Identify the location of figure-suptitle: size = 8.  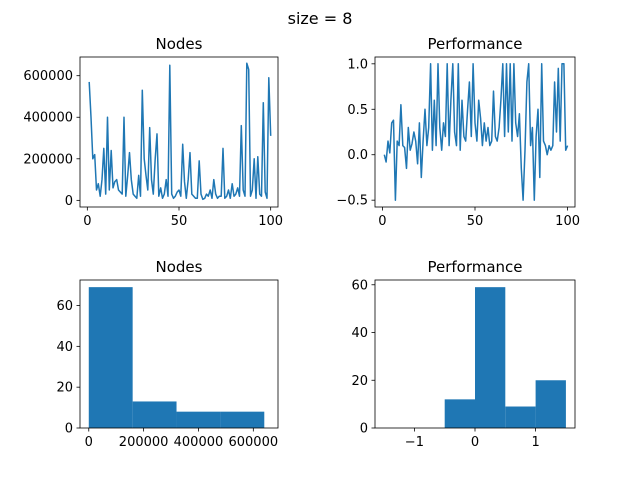
(320, 18).